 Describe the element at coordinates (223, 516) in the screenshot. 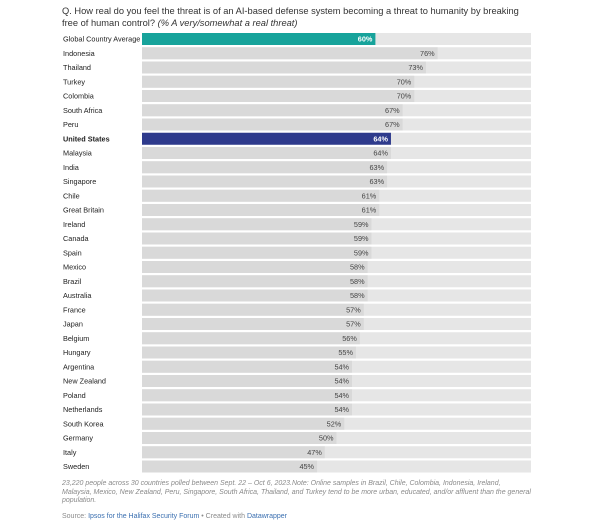

I see `source-middle: • Created with` at that location.